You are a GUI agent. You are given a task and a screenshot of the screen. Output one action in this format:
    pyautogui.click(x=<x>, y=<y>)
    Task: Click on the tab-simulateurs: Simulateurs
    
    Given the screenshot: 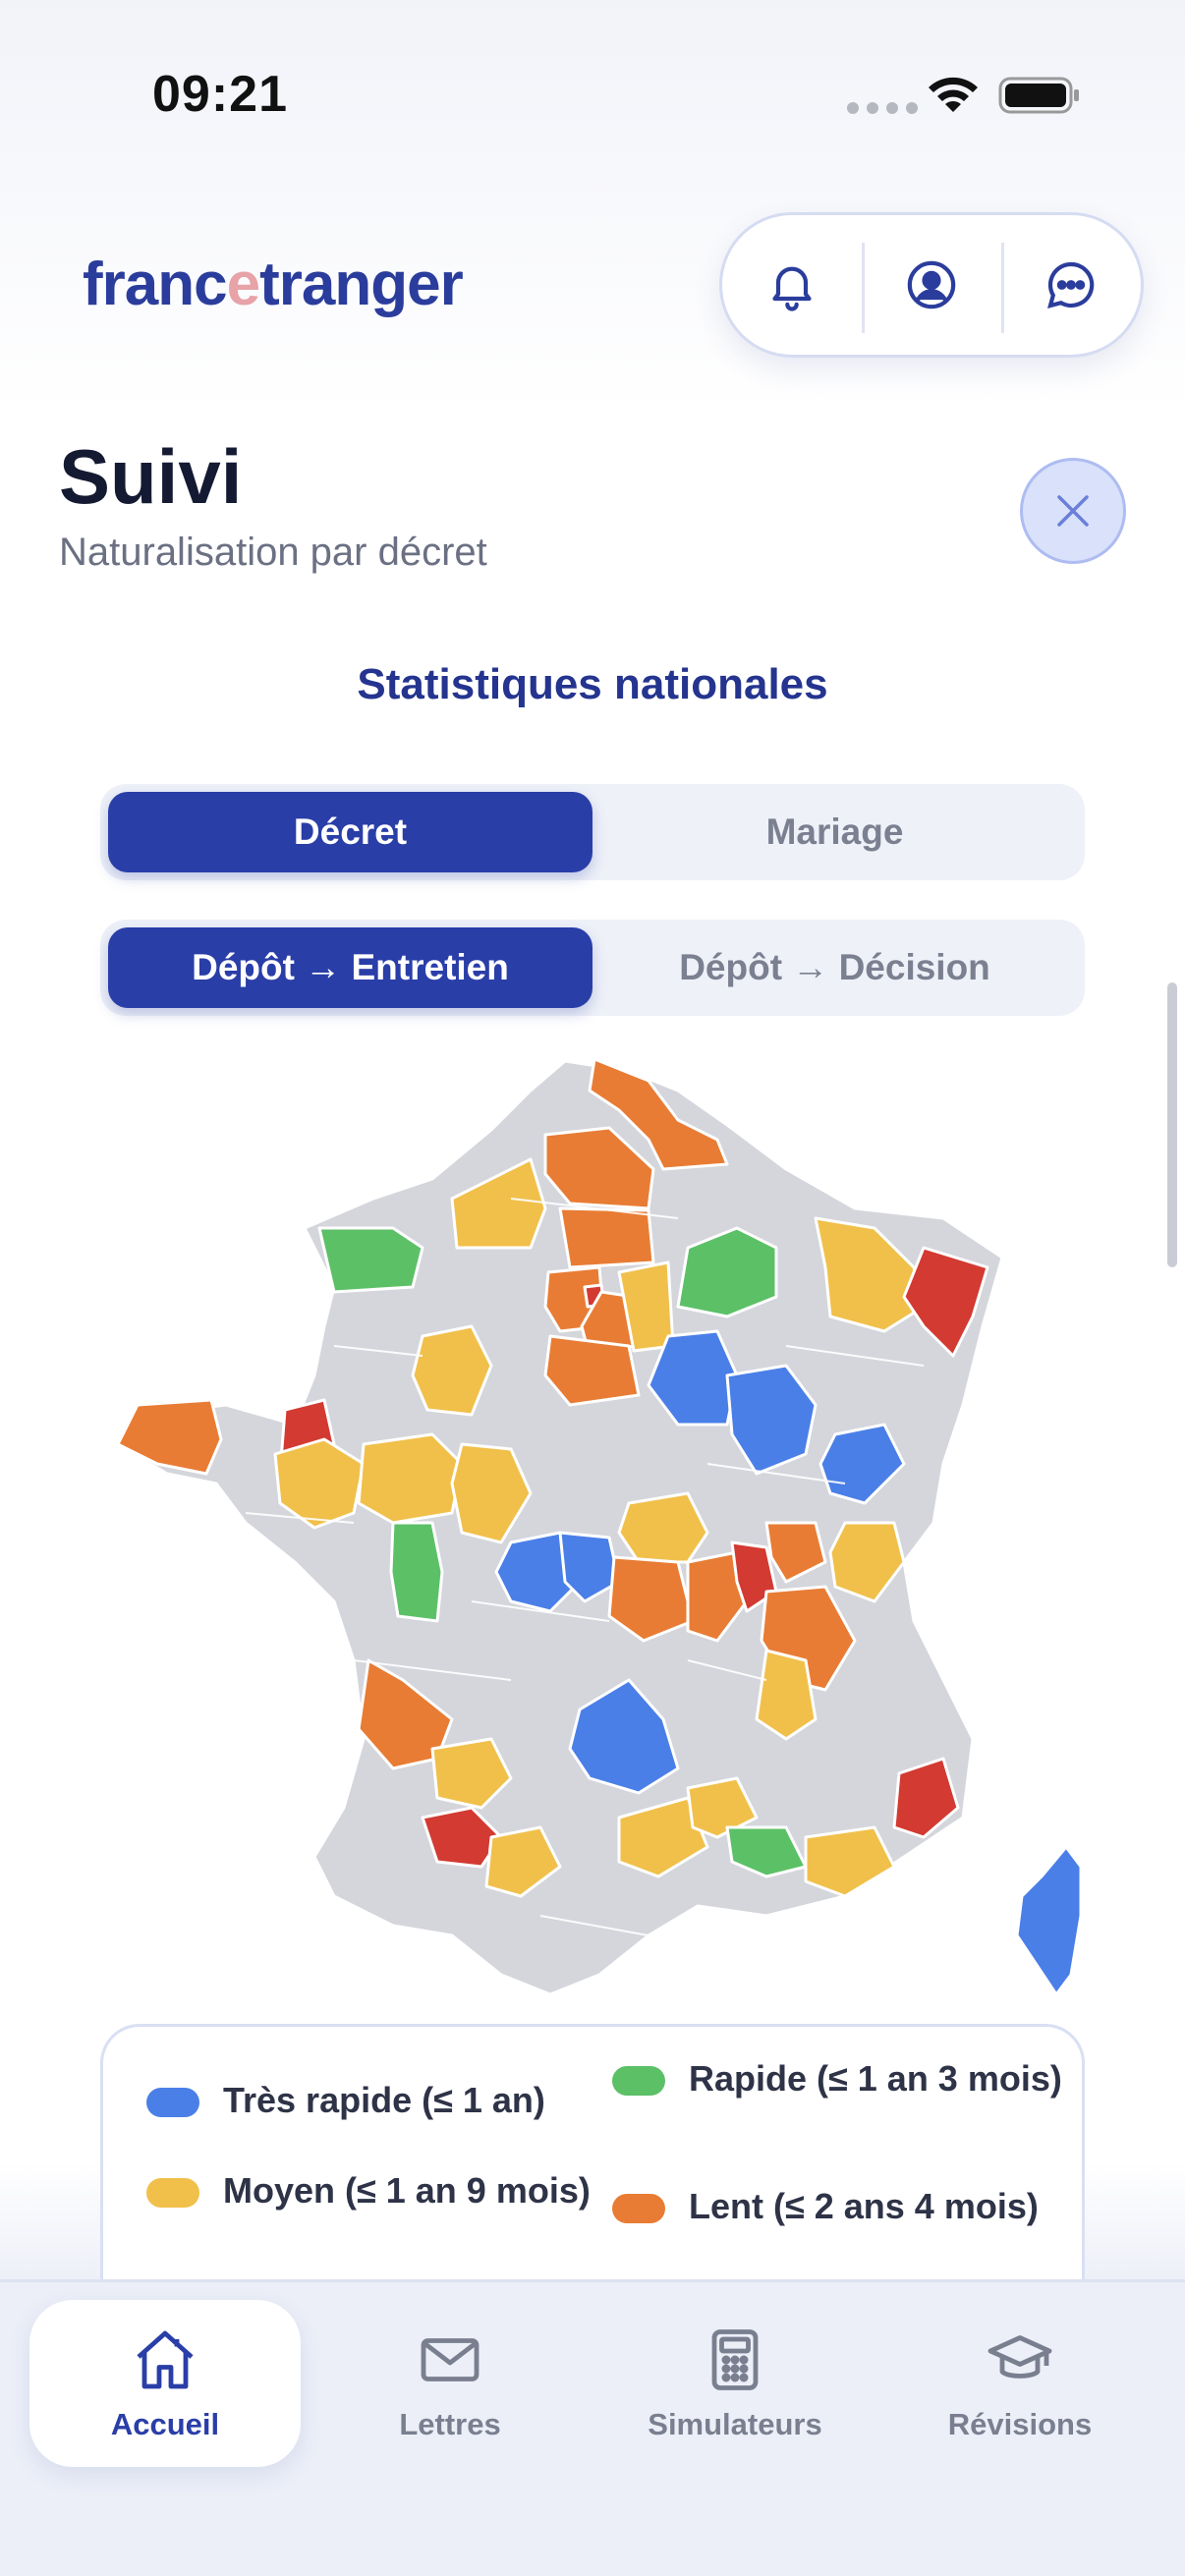 What is the action you would take?
    pyautogui.click(x=735, y=2383)
    